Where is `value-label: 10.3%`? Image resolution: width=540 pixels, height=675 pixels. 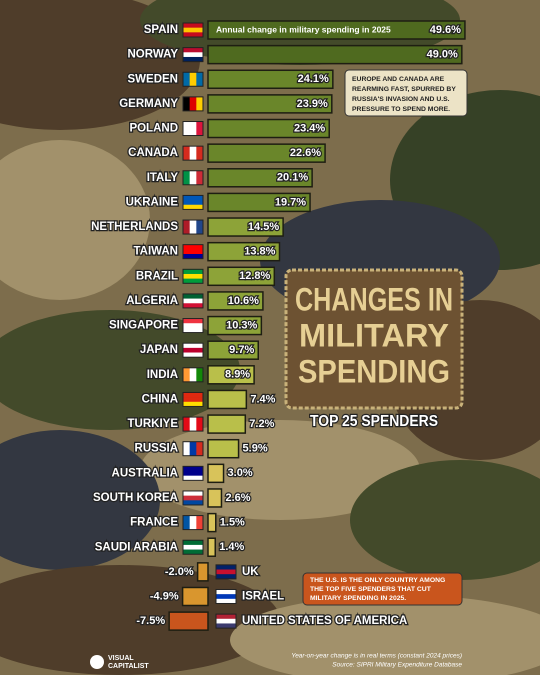
value-label: 10.3% is located at coordinates (241, 325).